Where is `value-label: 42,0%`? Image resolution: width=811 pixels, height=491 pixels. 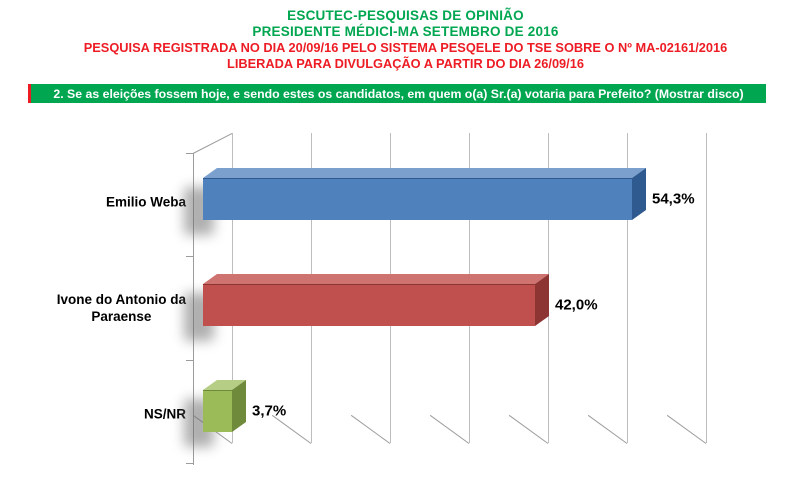 value-label: 42,0% is located at coordinates (576, 305).